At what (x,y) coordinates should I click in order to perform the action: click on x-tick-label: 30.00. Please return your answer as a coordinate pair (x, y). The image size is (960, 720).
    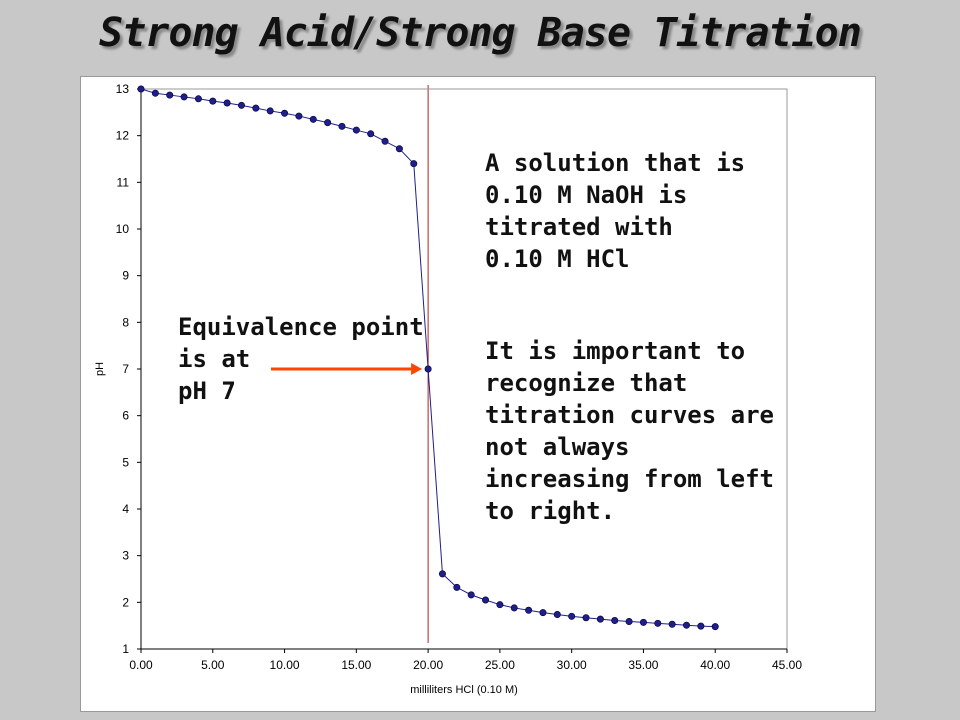
    Looking at the image, I should click on (572, 665).